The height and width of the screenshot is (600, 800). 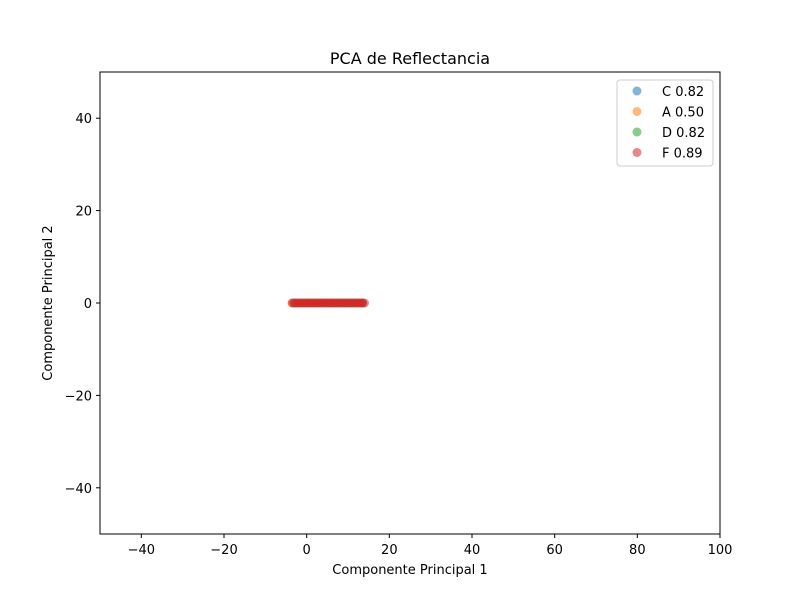 What do you see at coordinates (88, 304) in the screenshot?
I see `y-tick-label: 0` at bounding box center [88, 304].